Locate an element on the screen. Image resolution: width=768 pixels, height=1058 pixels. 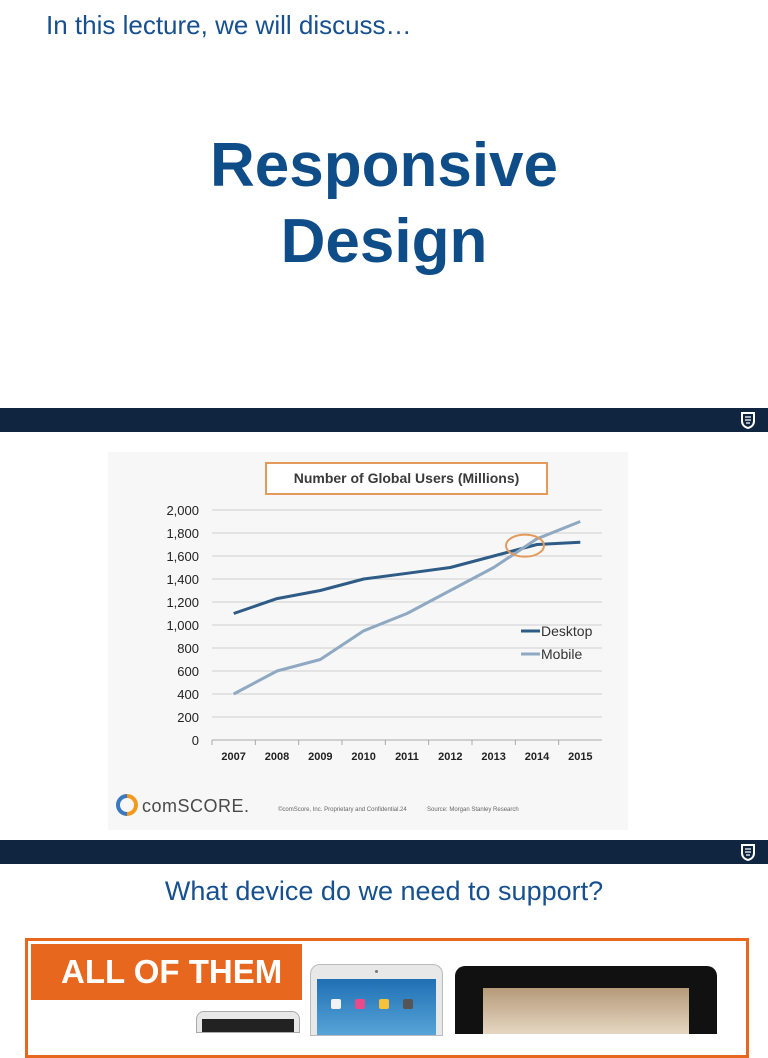
legend-label-mobile: Mobile is located at coordinates (561, 654).